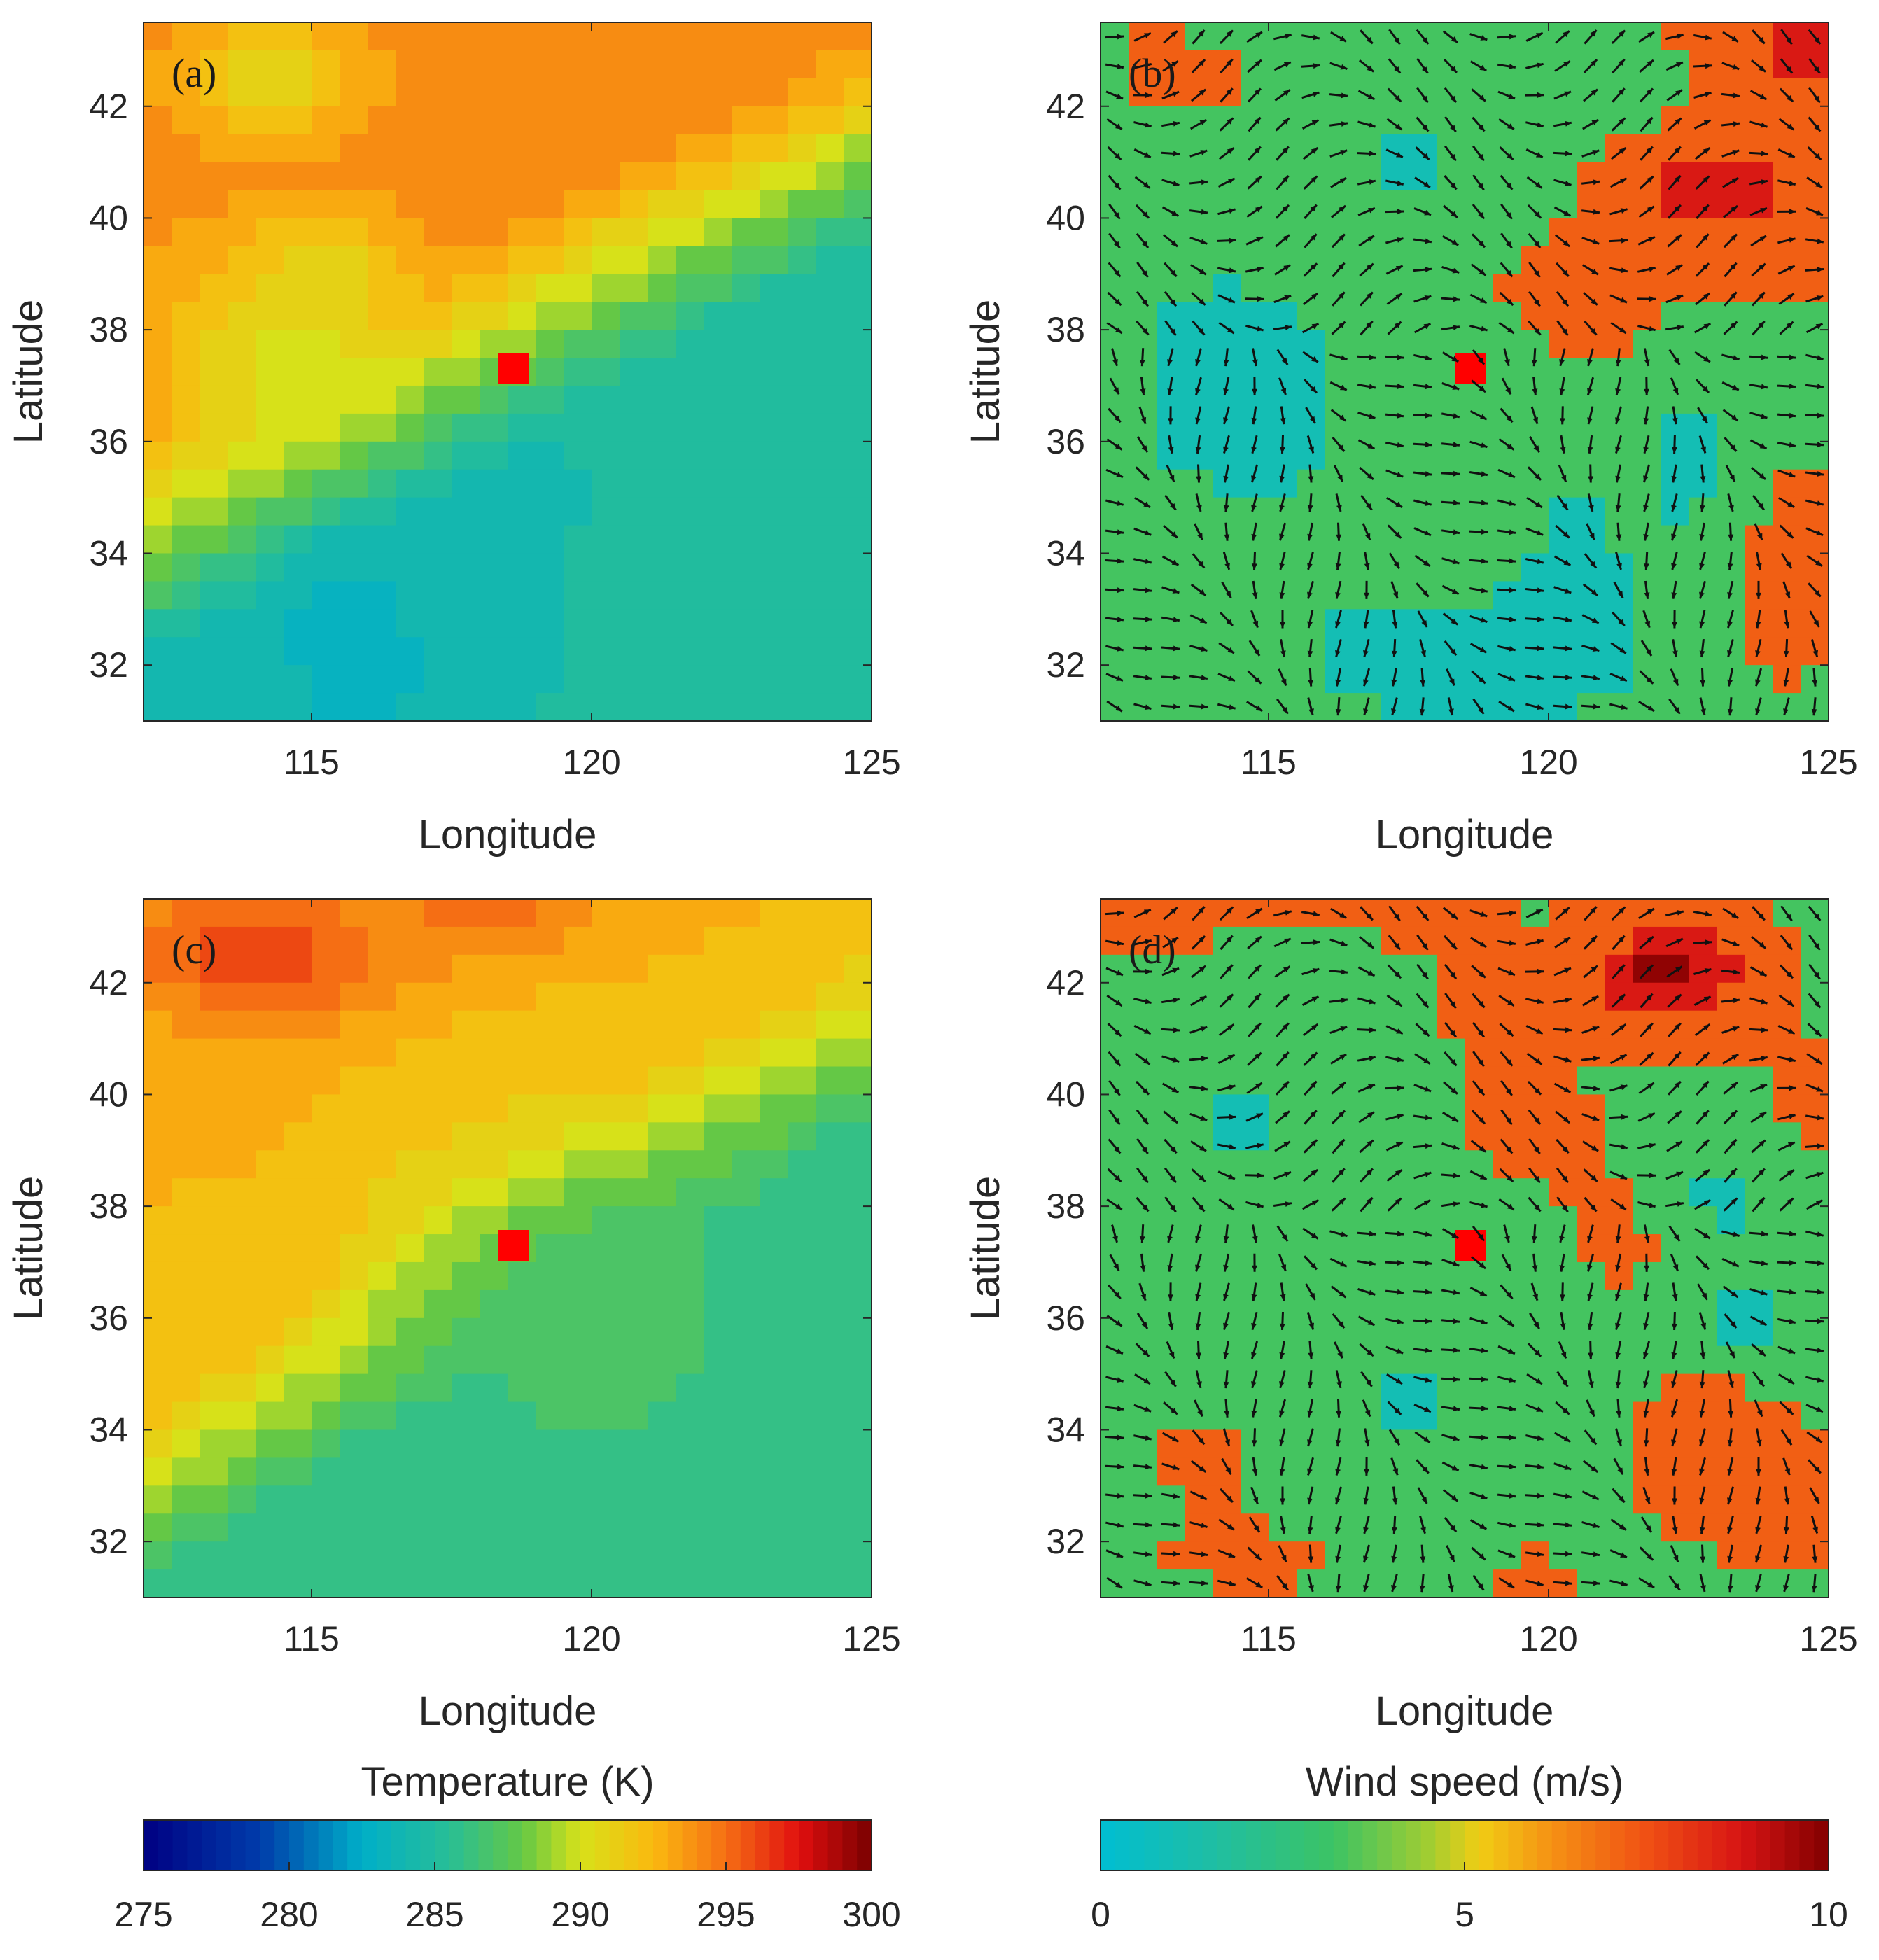 This screenshot has width=1879, height=1960. Describe the element at coordinates (508, 1248) in the screenshot. I see `axes-frame-c` at that location.